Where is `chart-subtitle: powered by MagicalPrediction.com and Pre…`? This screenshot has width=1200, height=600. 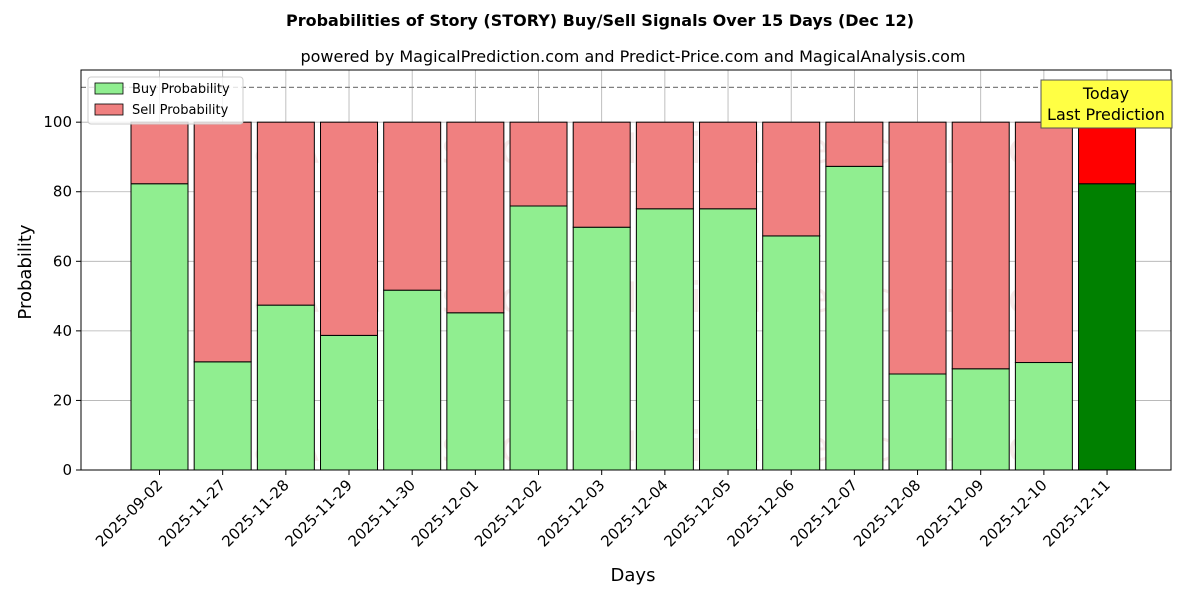
chart-subtitle: powered by MagicalPrediction.com and Pre… is located at coordinates (632, 56).